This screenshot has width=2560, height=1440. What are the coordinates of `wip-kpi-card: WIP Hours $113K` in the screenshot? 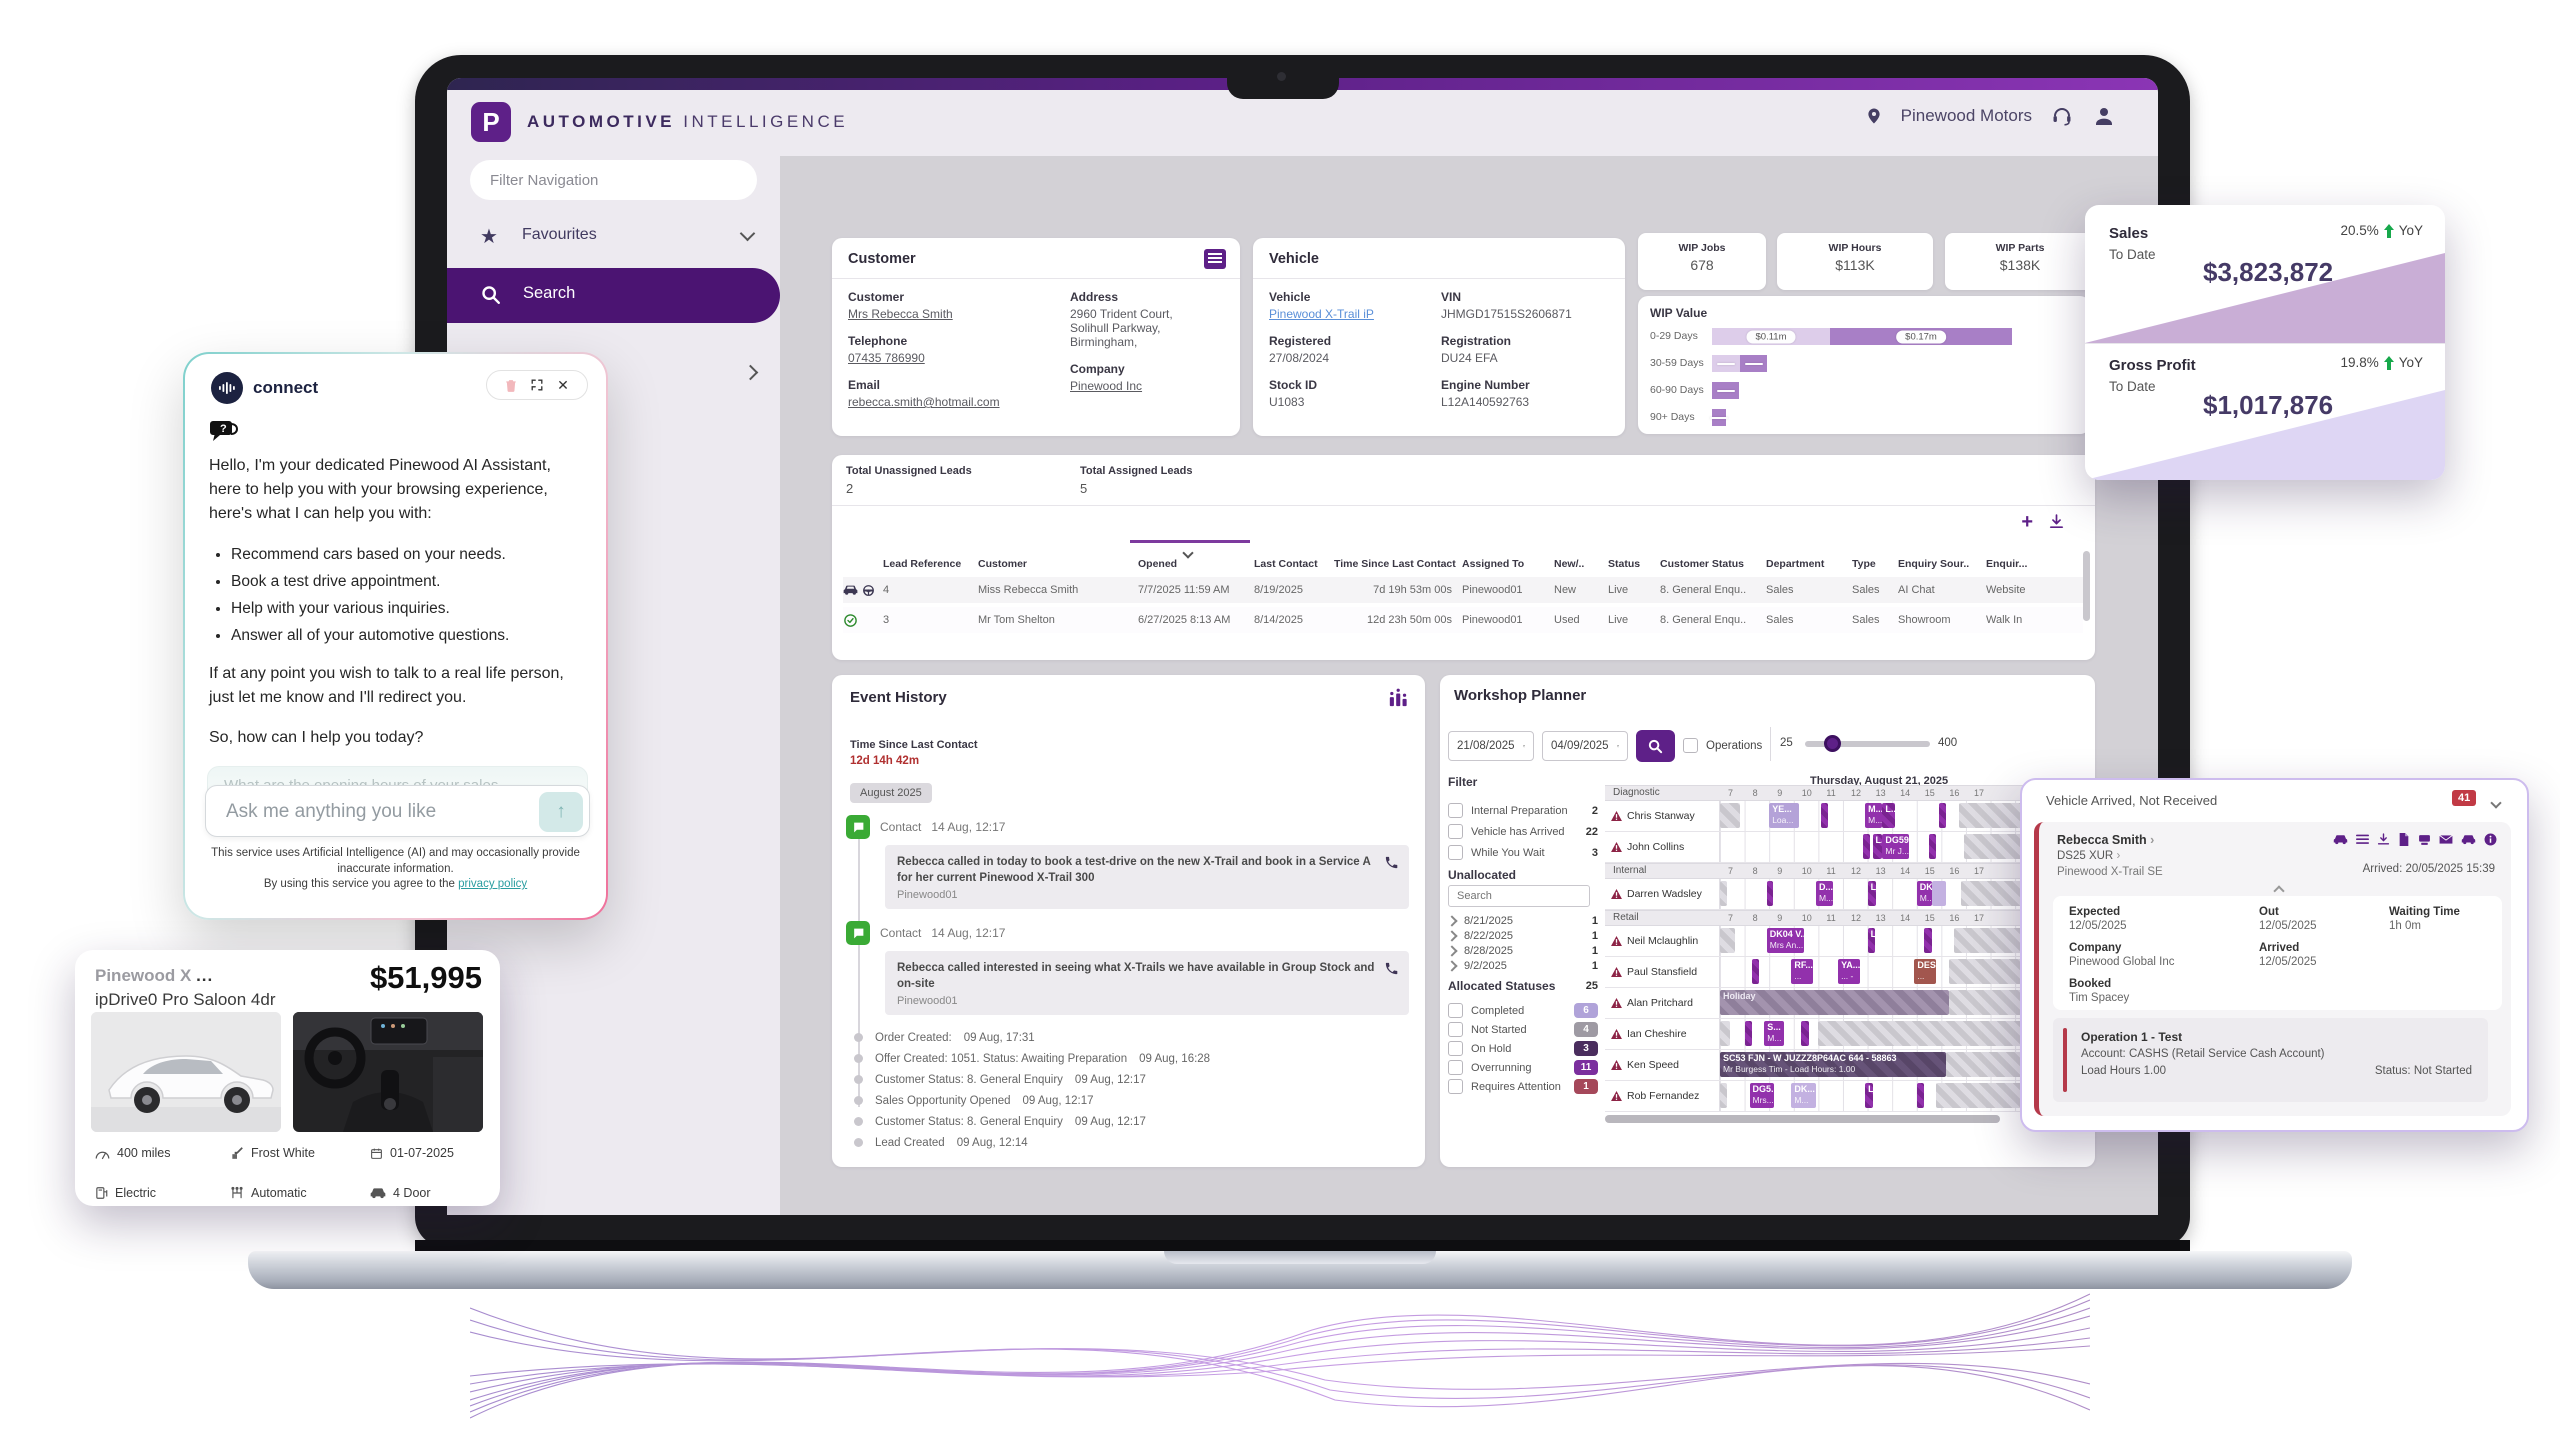 It's located at (1855, 261).